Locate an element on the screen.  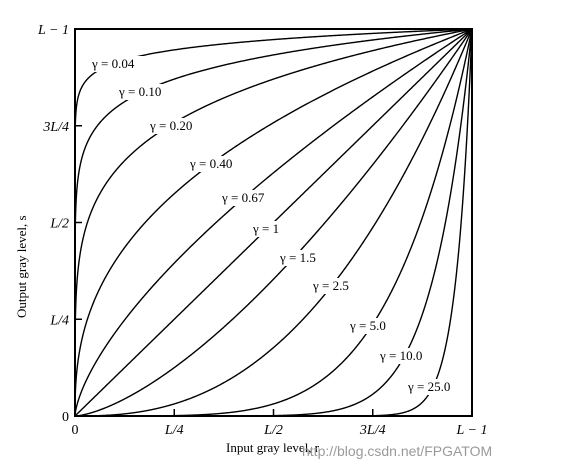
x-tick-label-4: L − 1 is located at coordinates (472, 430).